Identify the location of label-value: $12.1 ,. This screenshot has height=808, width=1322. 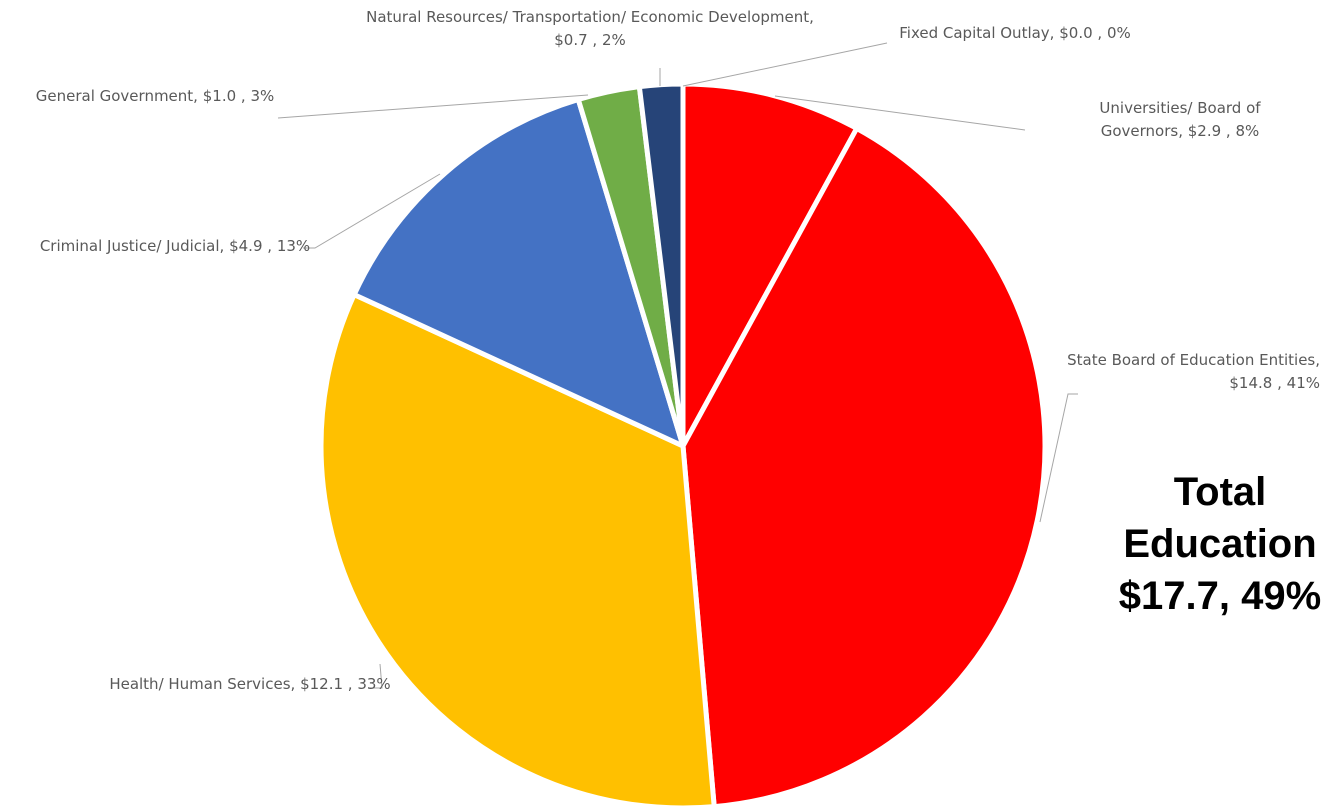
(326, 684).